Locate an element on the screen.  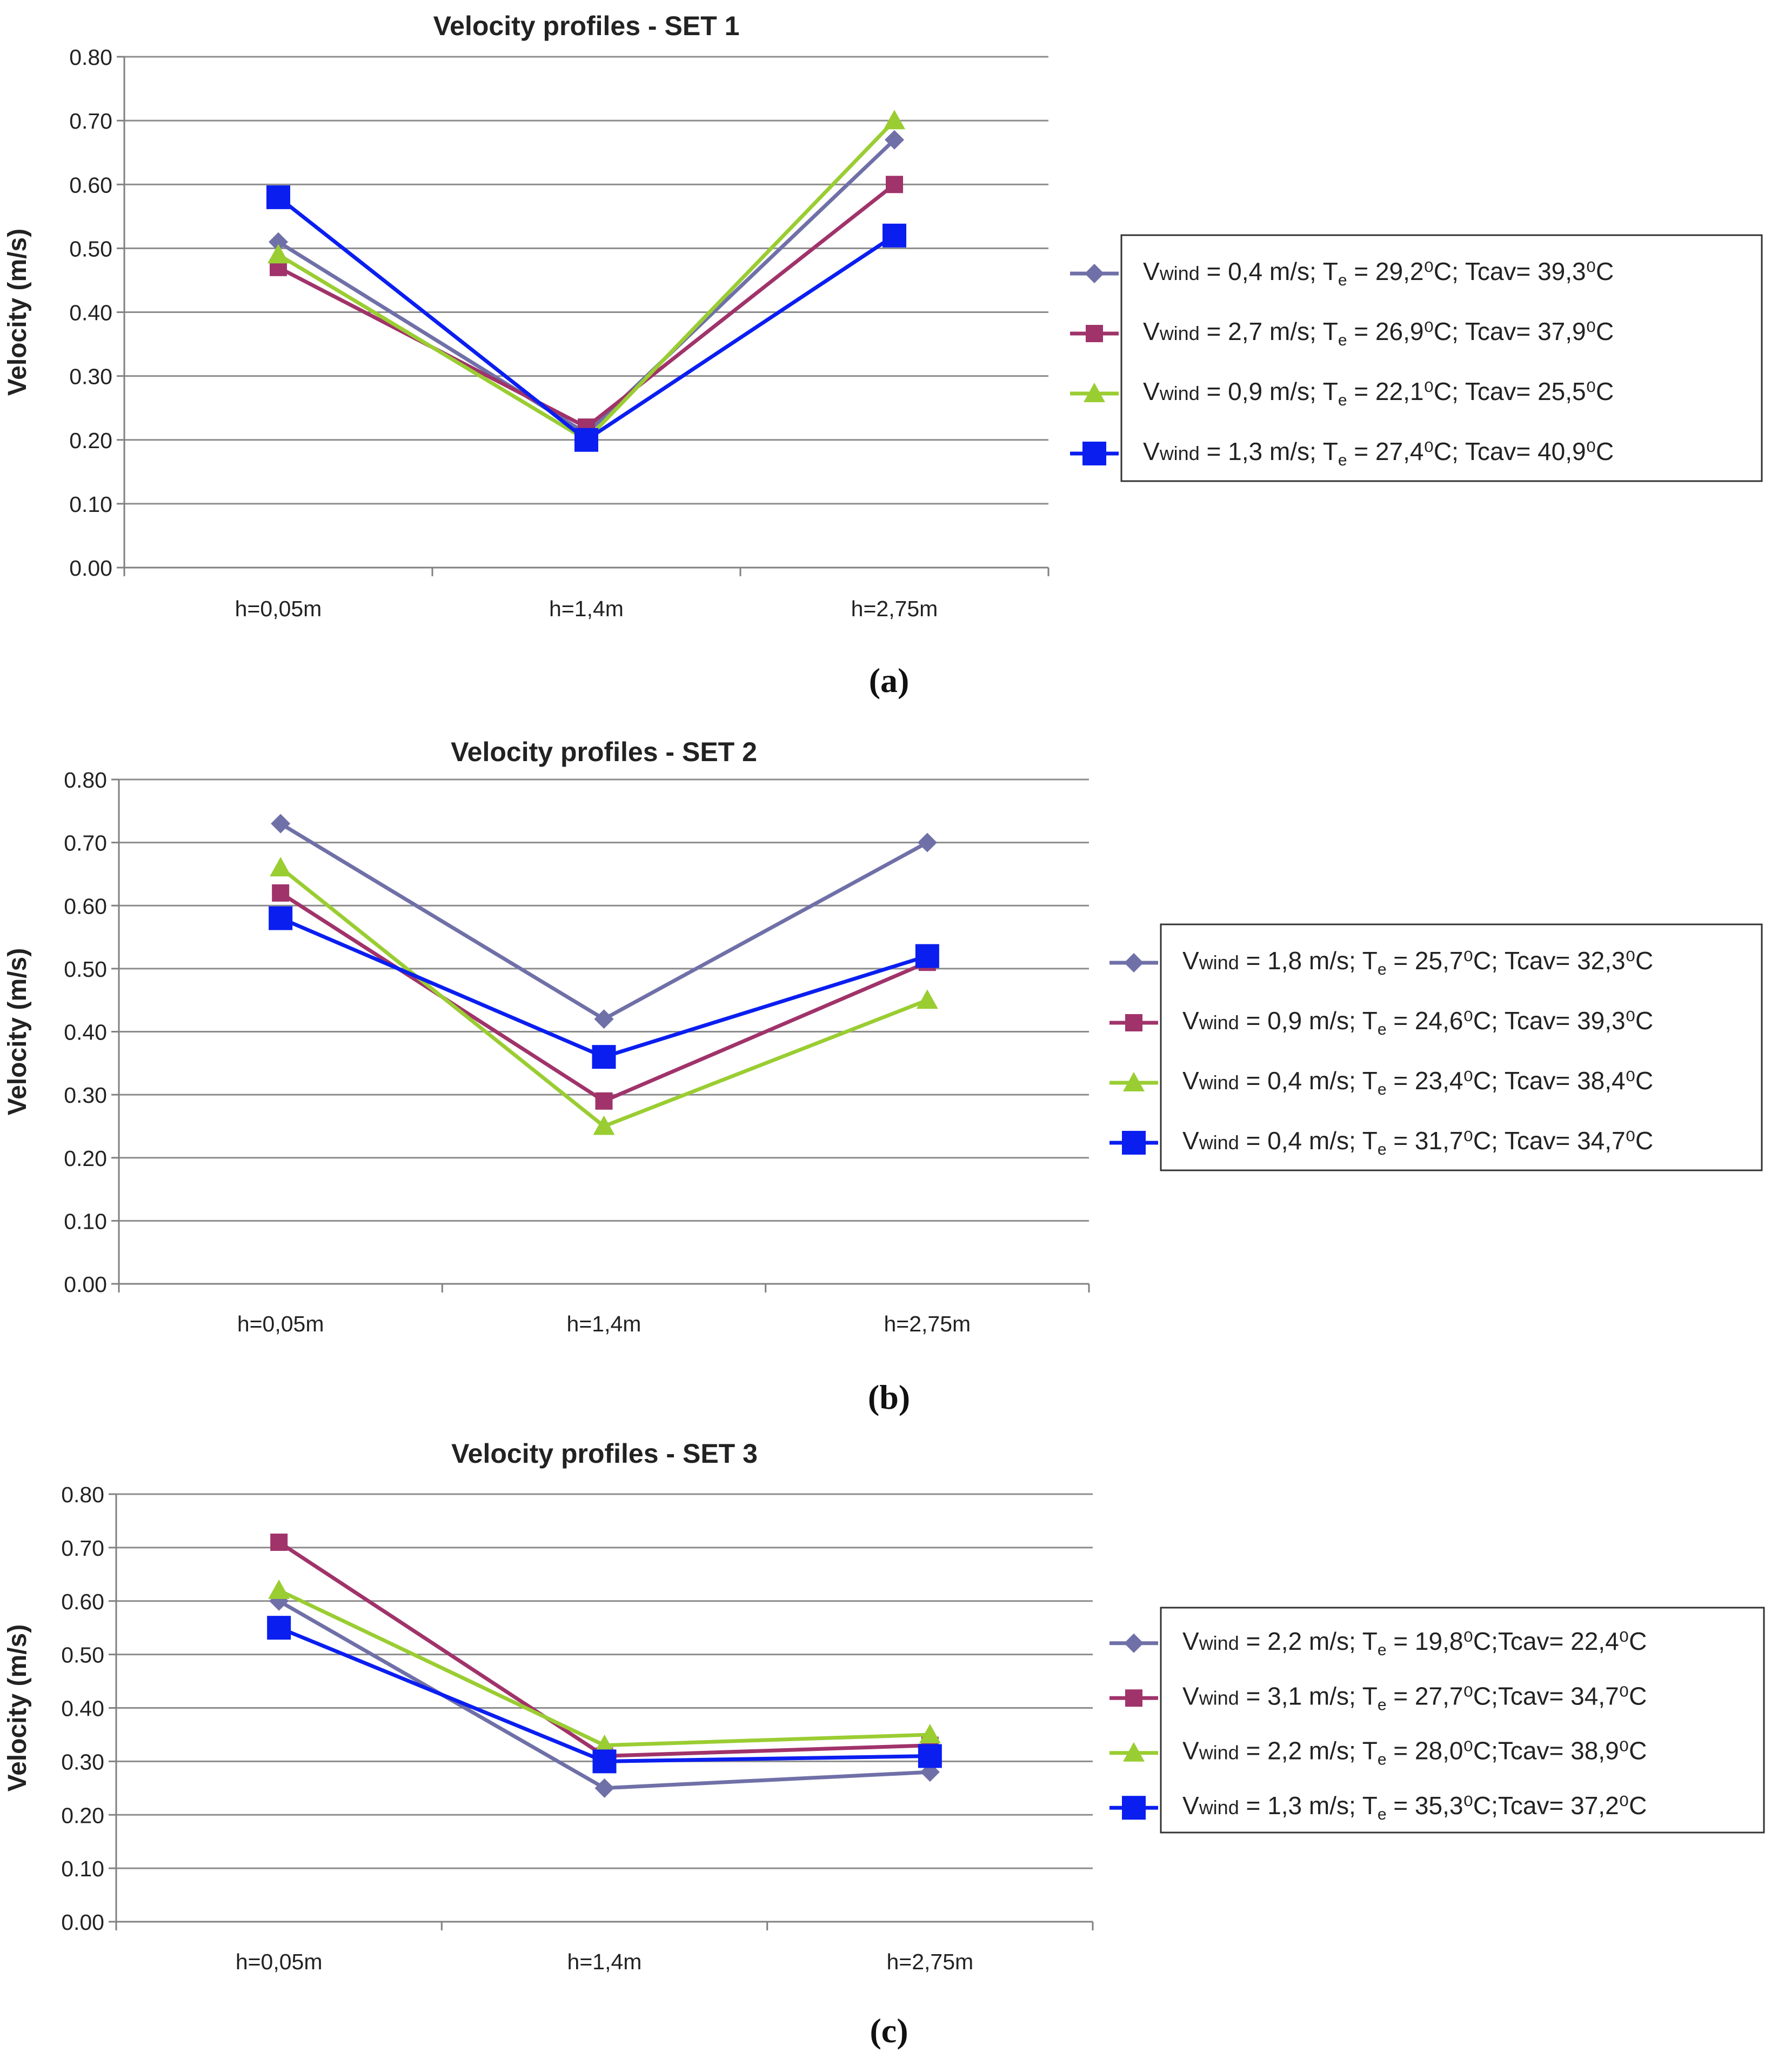
legend-box is located at coordinates (1462, 1047).